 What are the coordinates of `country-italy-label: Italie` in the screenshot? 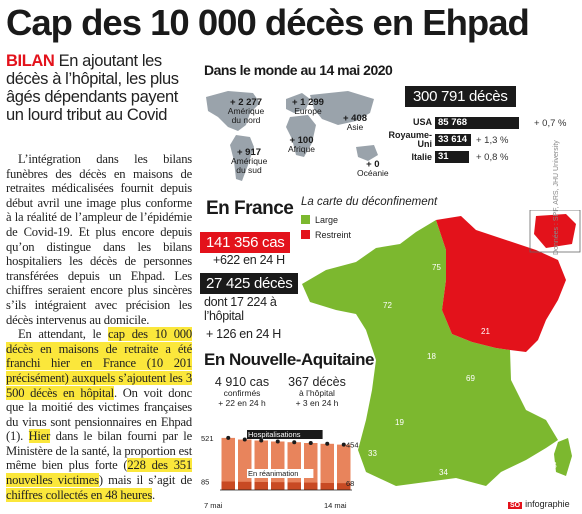 It's located at (421, 157).